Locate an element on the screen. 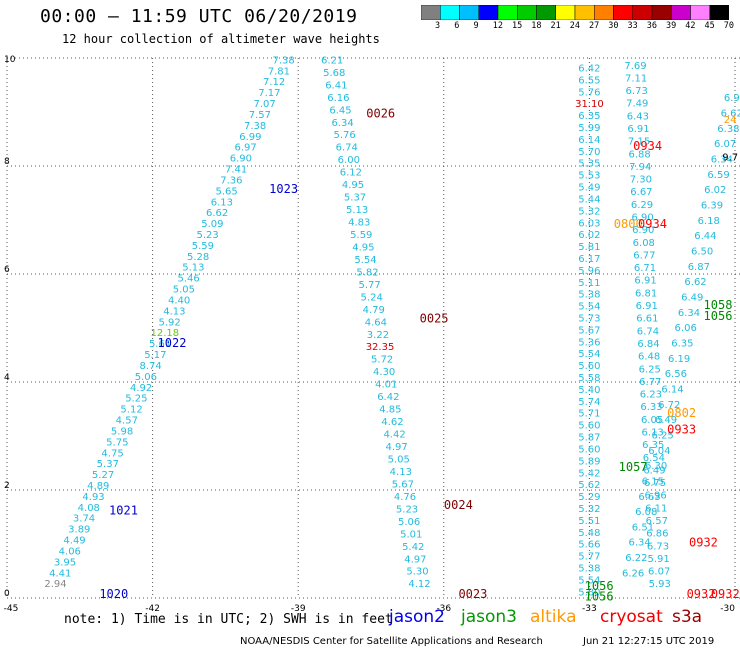  track-value: 4.01 is located at coordinates (386, 385).